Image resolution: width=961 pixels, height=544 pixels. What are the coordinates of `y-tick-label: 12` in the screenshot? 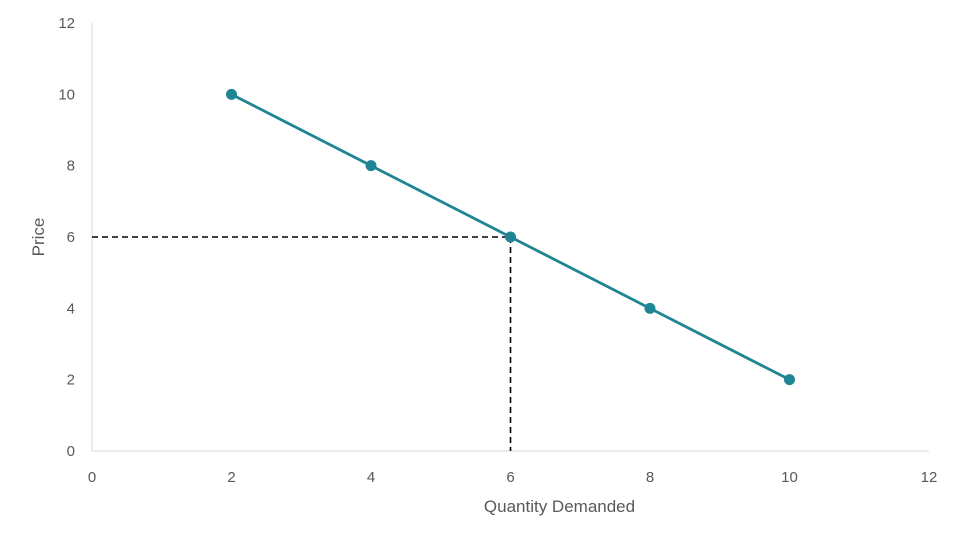 It's located at (66, 23).